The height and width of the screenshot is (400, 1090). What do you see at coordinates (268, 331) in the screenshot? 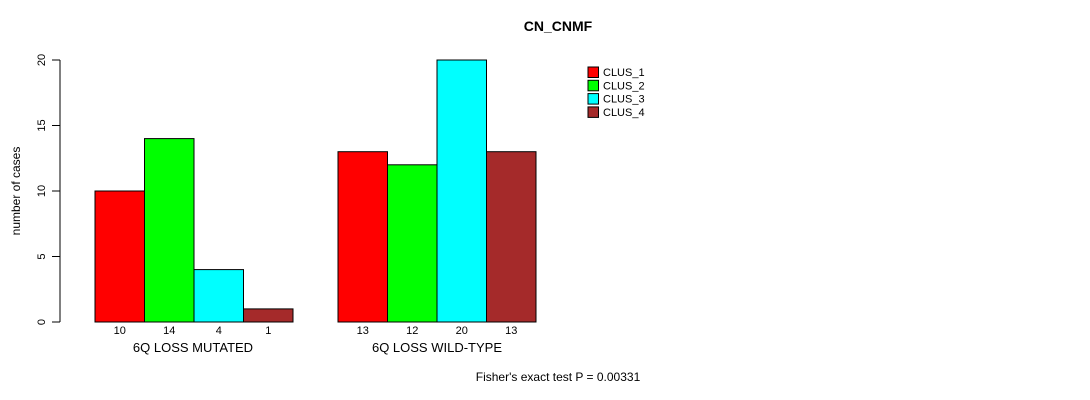
I see `bar-value-label: 1` at bounding box center [268, 331].